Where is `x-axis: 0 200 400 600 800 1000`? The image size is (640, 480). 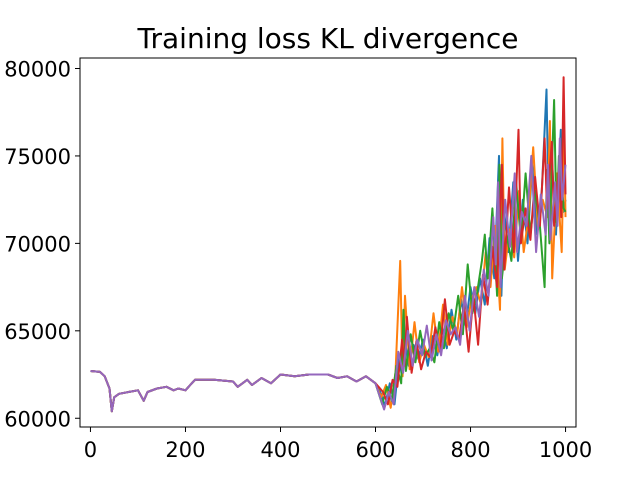 x-axis: 0 200 400 600 800 1000 is located at coordinates (338, 444).